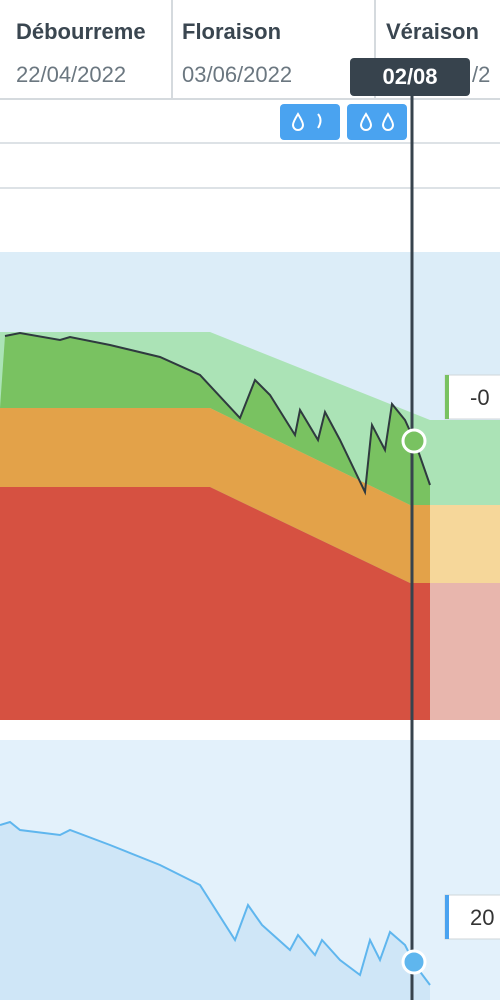 Image resolution: width=500 pixels, height=1000 pixels. What do you see at coordinates (231, 31) in the screenshot?
I see `stage-title: Floraison` at bounding box center [231, 31].